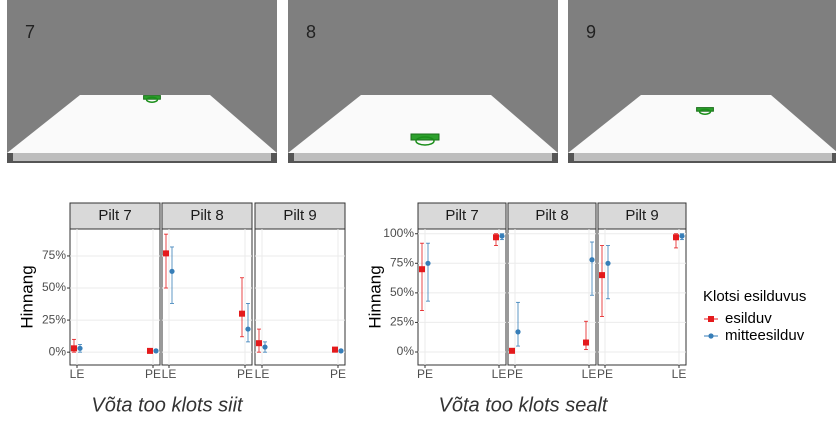 The image size is (836, 425). What do you see at coordinates (311, 32) in the screenshot?
I see `scene-number: 8` at bounding box center [311, 32].